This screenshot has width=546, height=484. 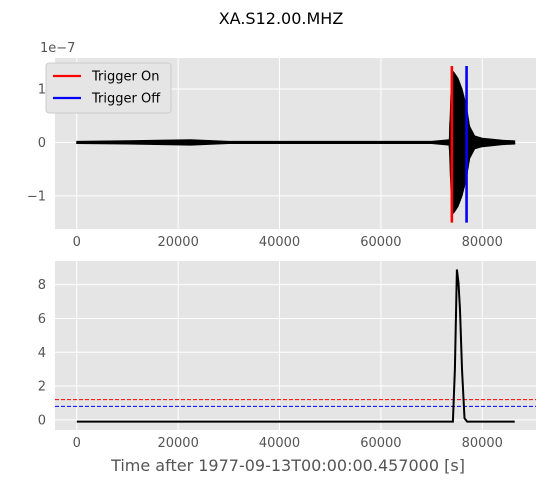 What do you see at coordinates (177, 443) in the screenshot?
I see `bottom-x-tick-label: 20000` at bounding box center [177, 443].